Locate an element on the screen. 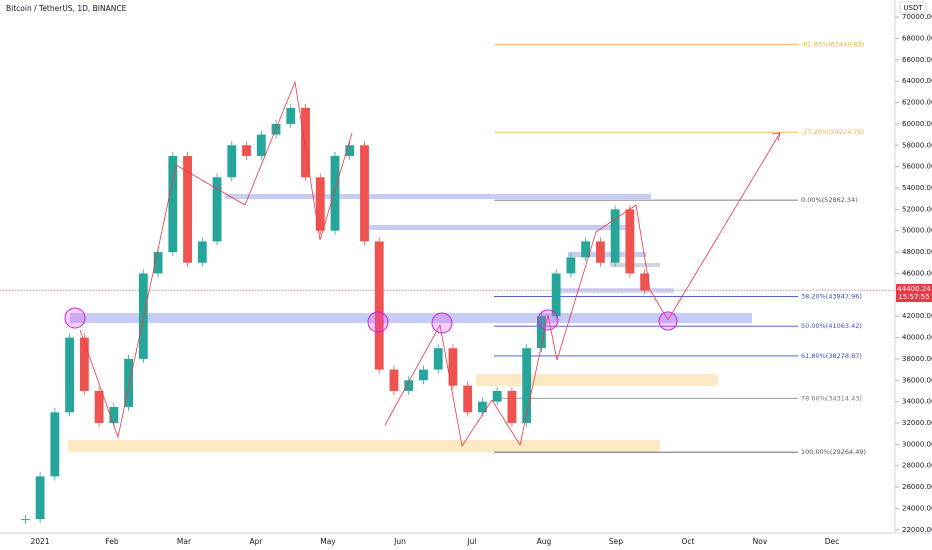 The height and width of the screenshot is (550, 932). y-tick-label: 22000.00 is located at coordinates (917, 530).